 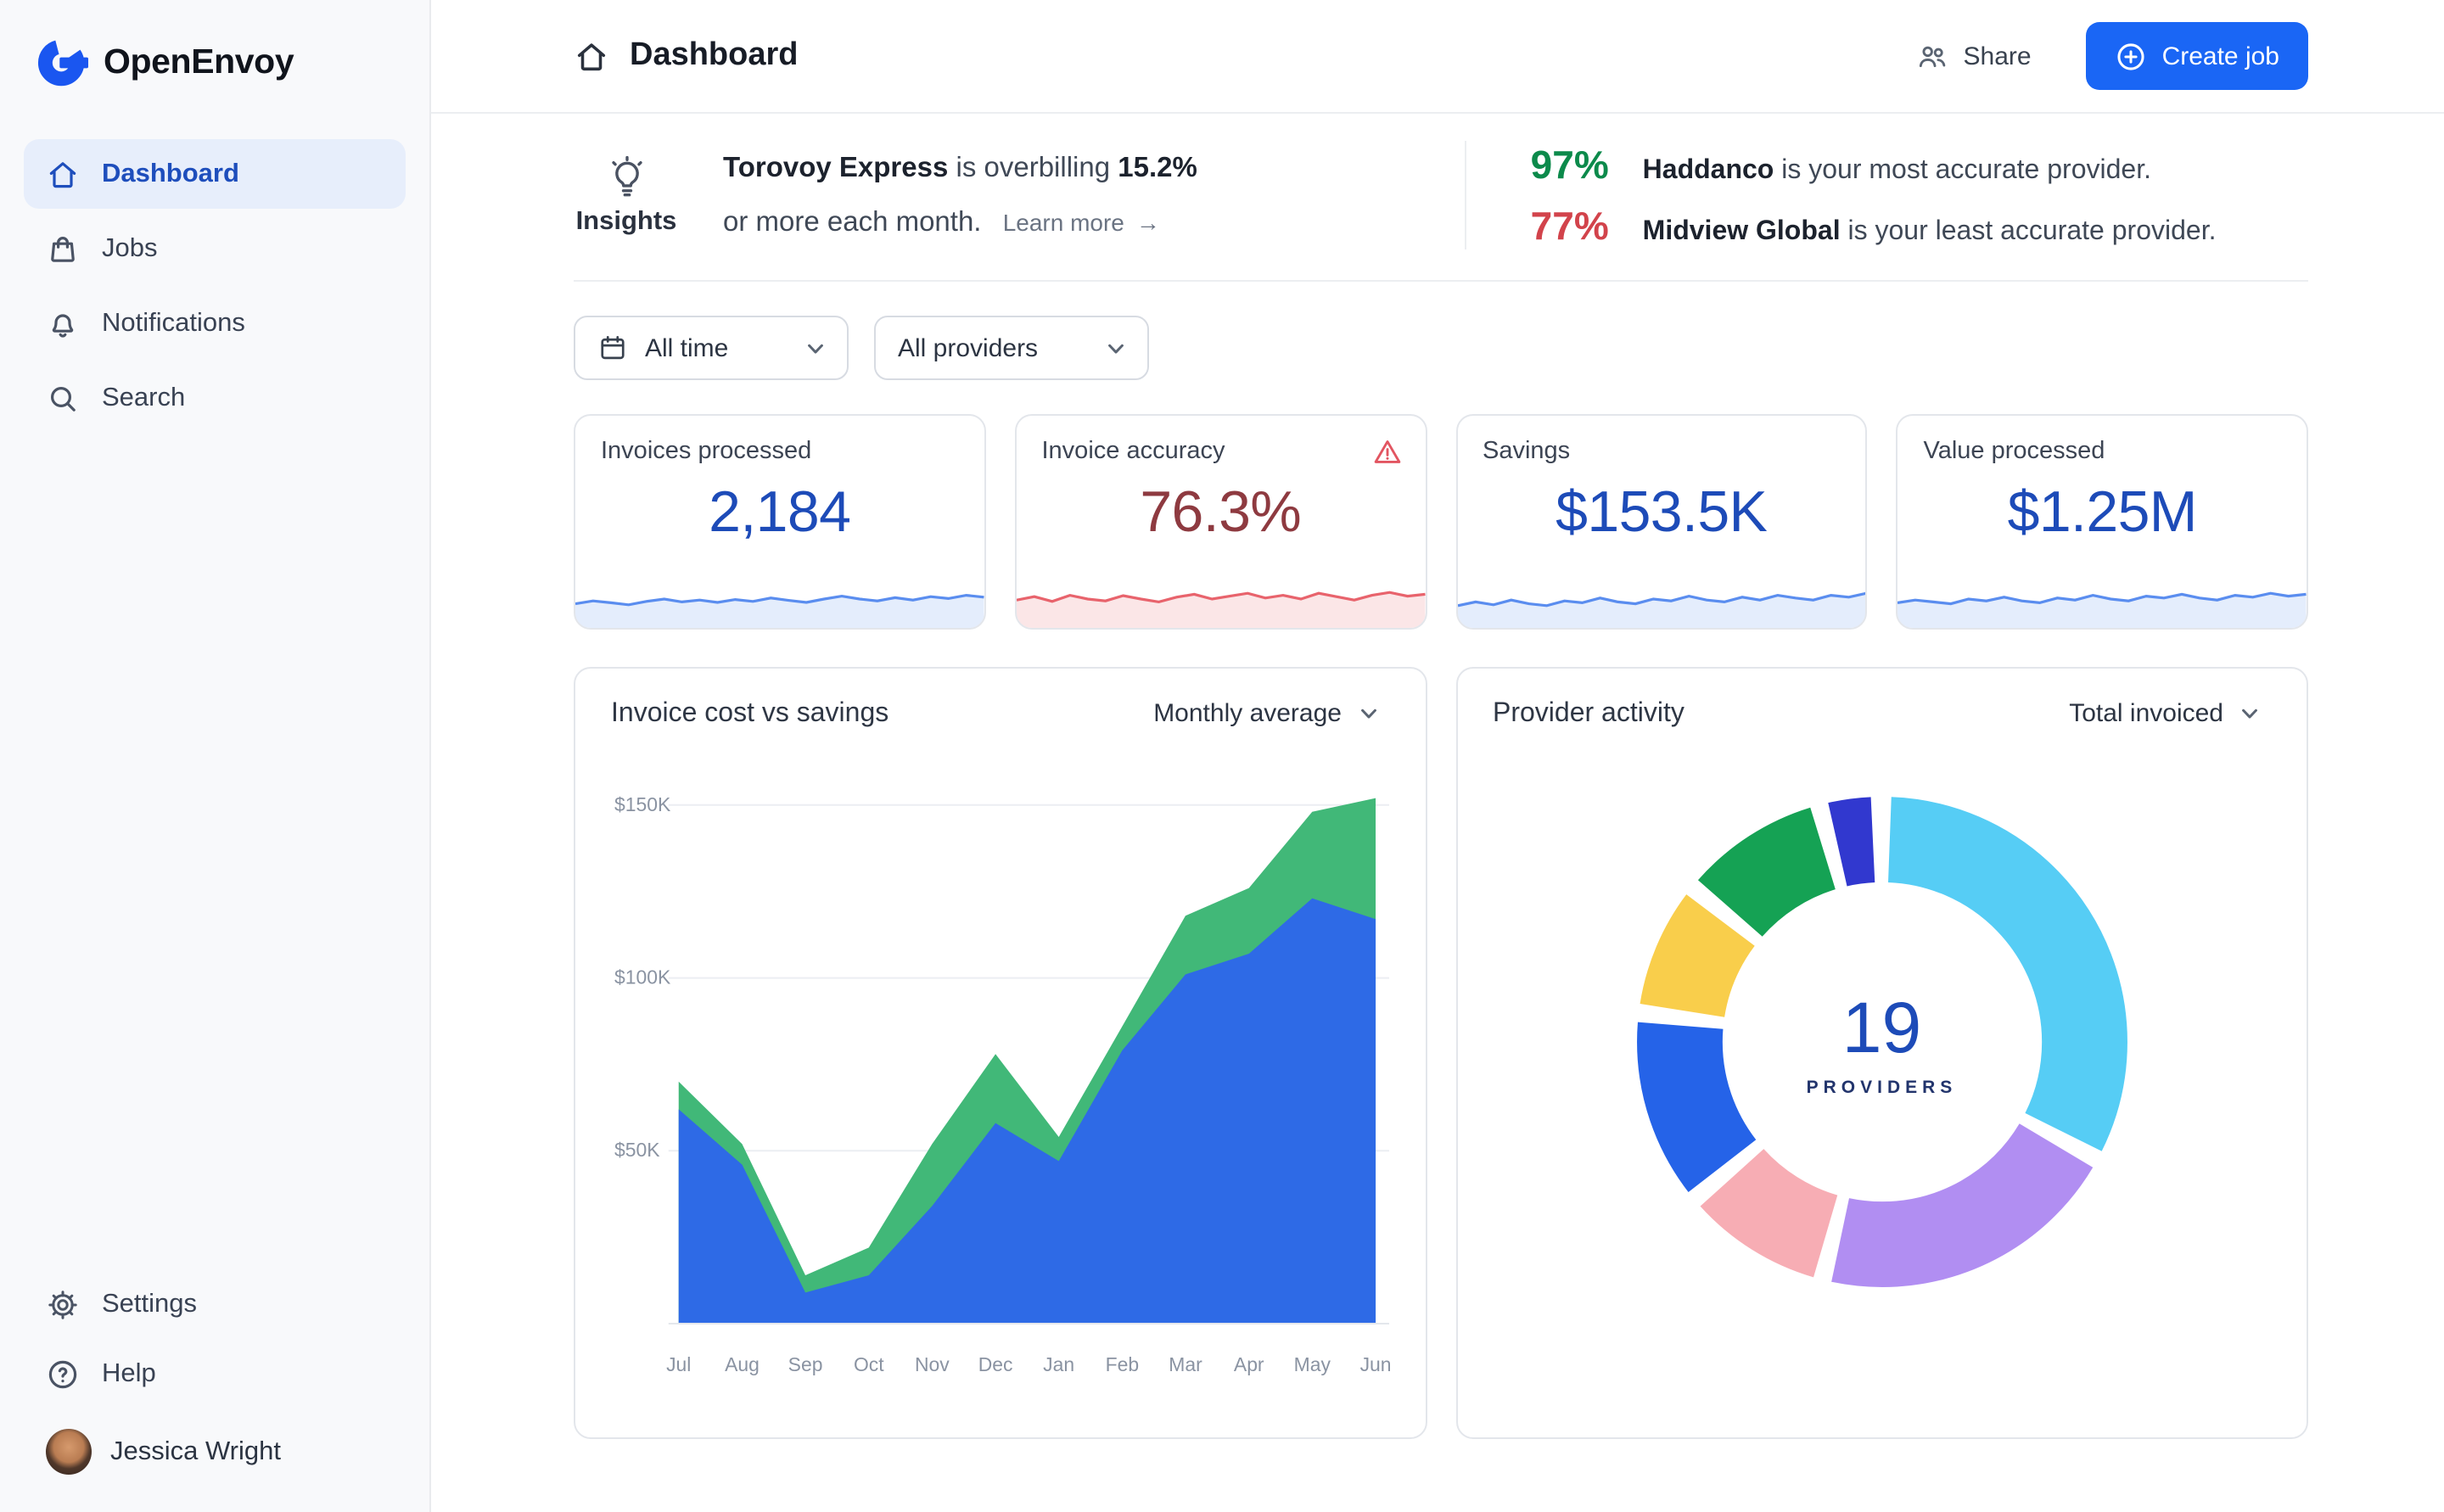 I want to click on svg-text: Jul, so click(x=678, y=1365).